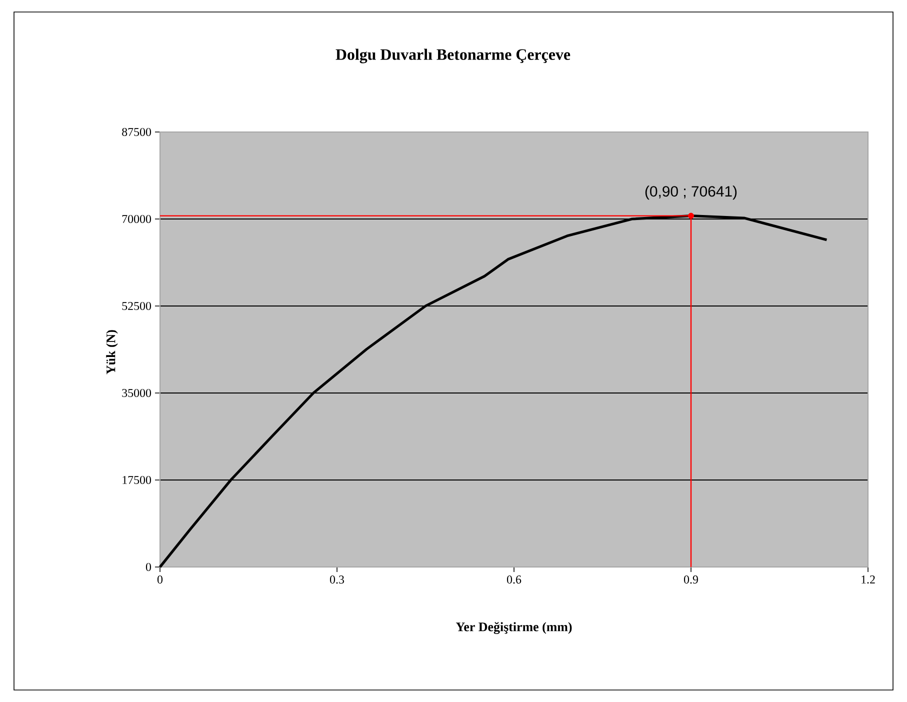 The height and width of the screenshot is (702, 907). I want to click on x-tick-label: 0, so click(160, 580).